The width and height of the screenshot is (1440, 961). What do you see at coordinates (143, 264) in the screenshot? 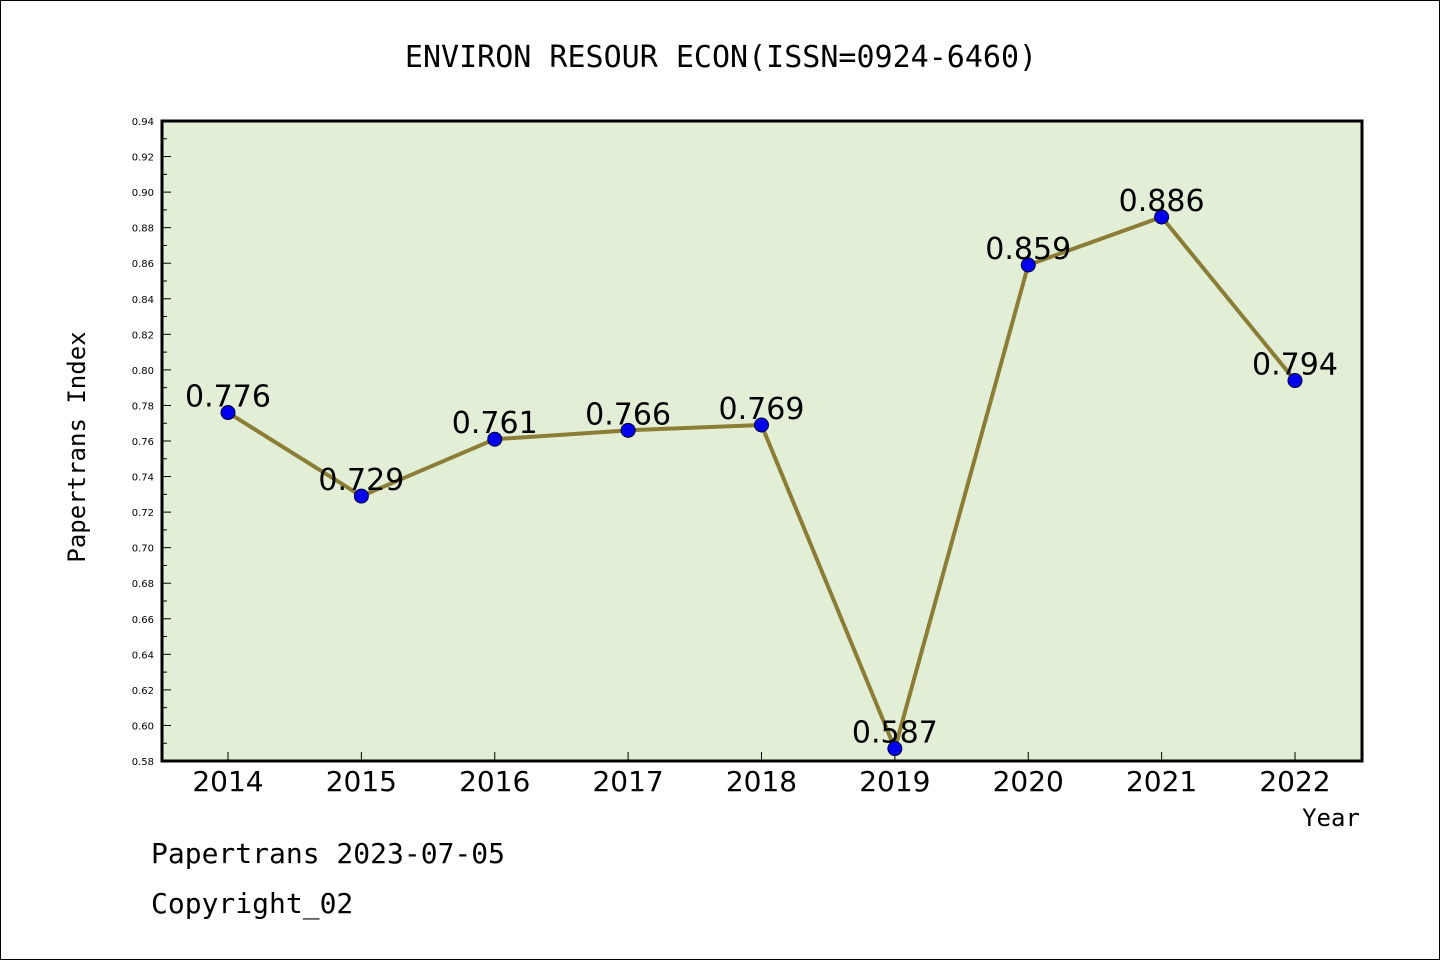
I see `y-tick-label: 0.86` at bounding box center [143, 264].